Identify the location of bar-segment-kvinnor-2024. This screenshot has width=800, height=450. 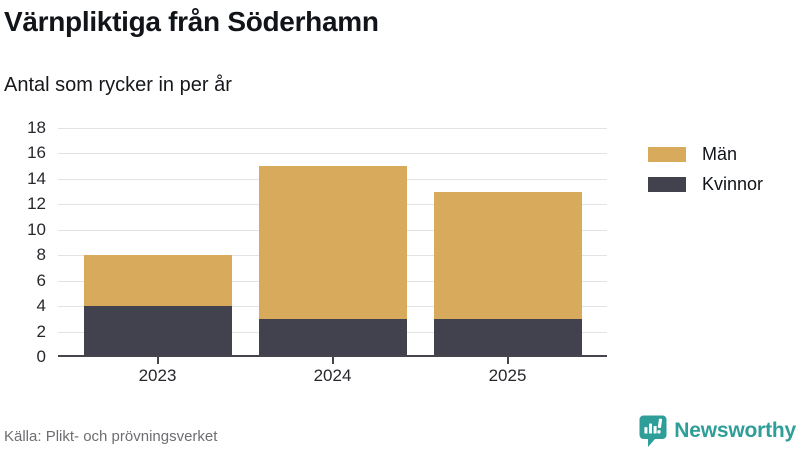
(332, 337).